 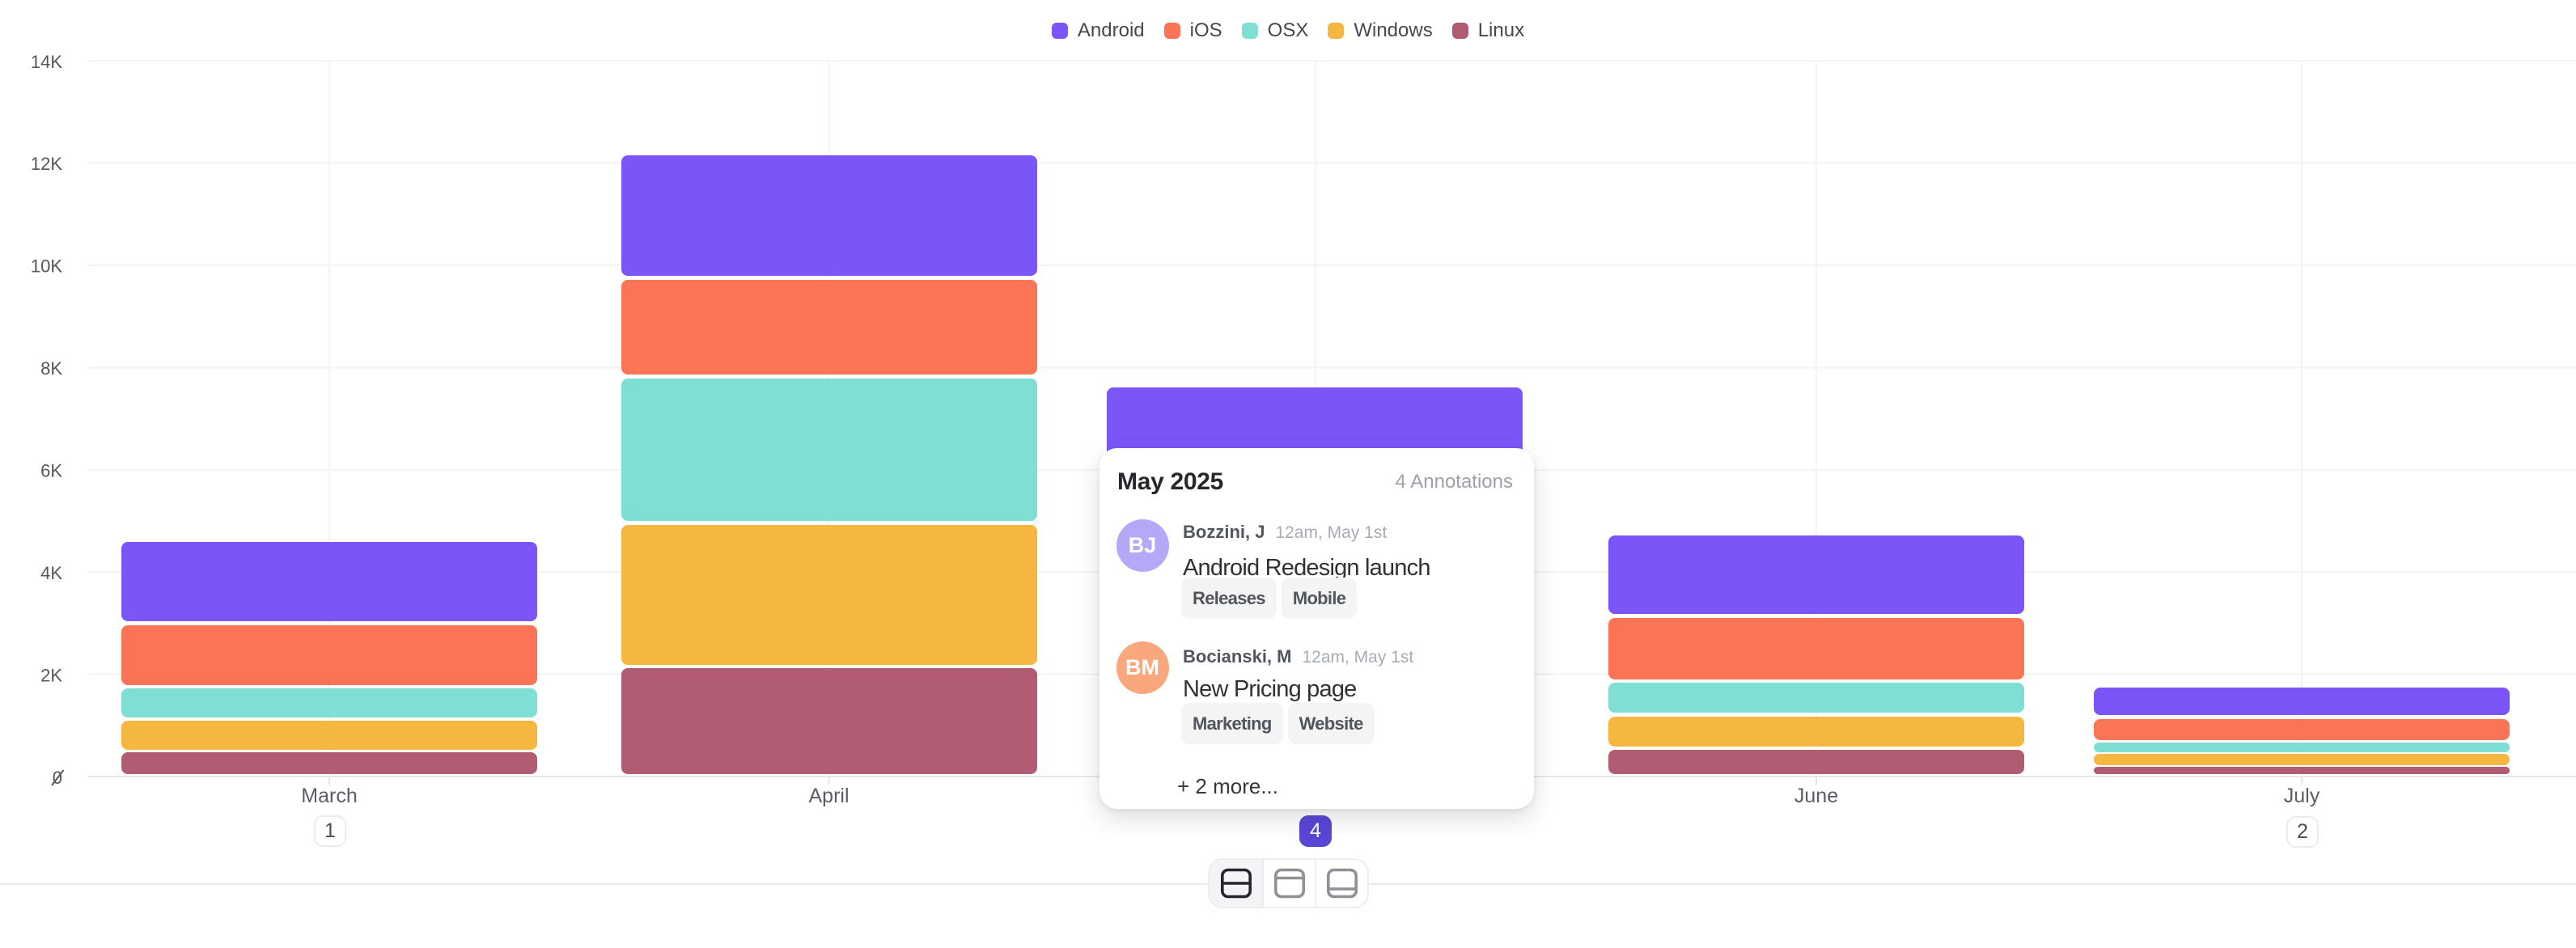 What do you see at coordinates (46, 164) in the screenshot?
I see `svg-text: 12K` at bounding box center [46, 164].